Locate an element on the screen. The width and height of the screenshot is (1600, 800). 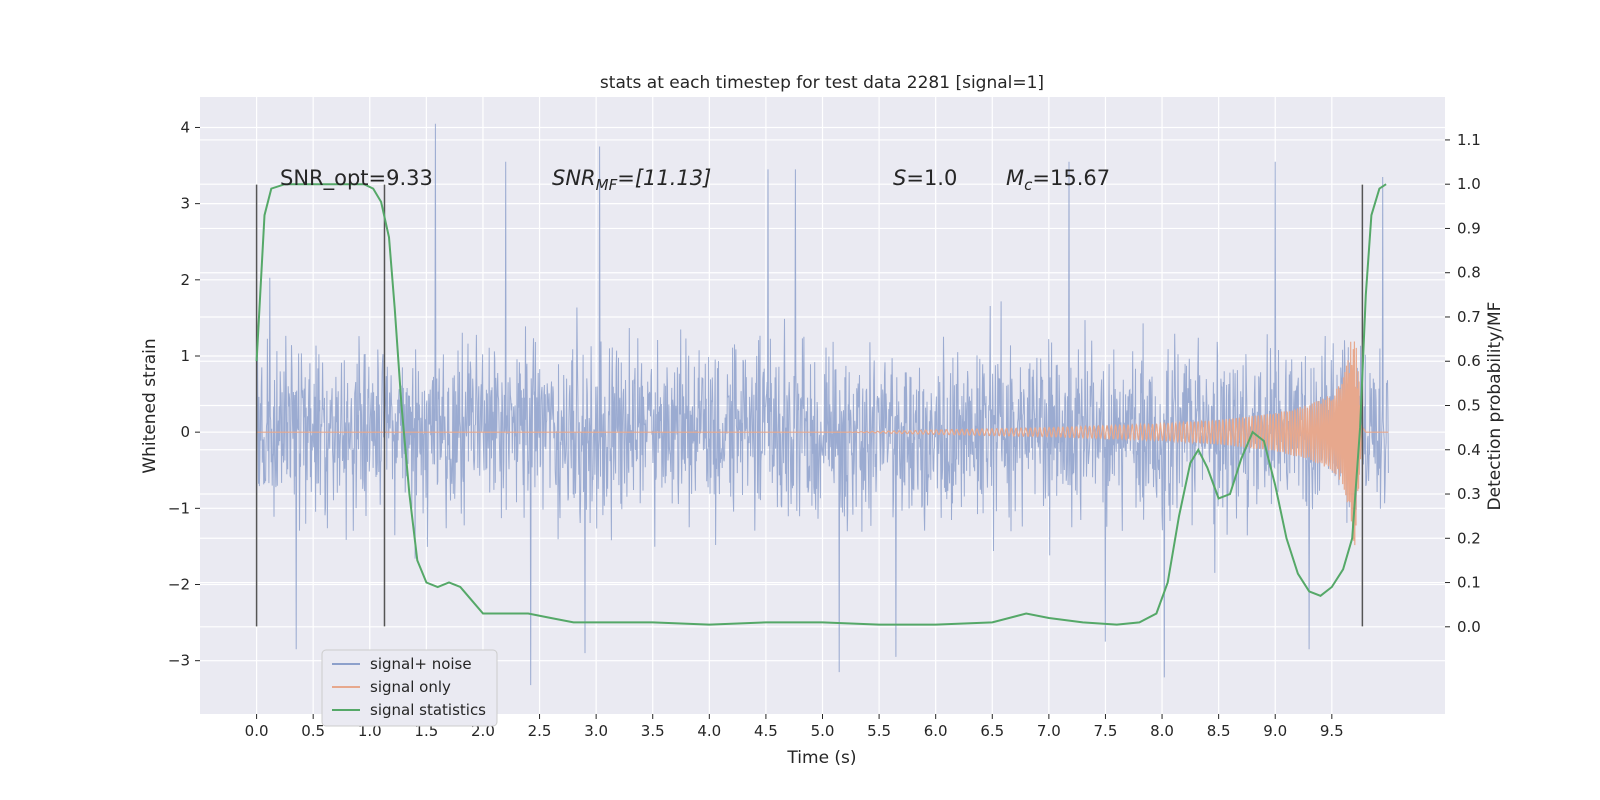
x-tick-label: 4.0 is located at coordinates (709, 731).